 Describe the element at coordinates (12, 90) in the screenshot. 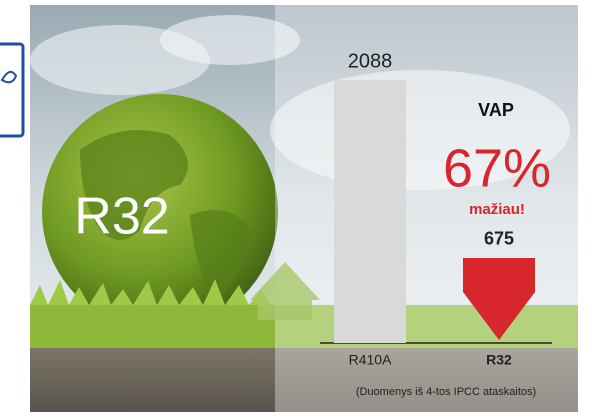

I see `logo-badge` at that location.